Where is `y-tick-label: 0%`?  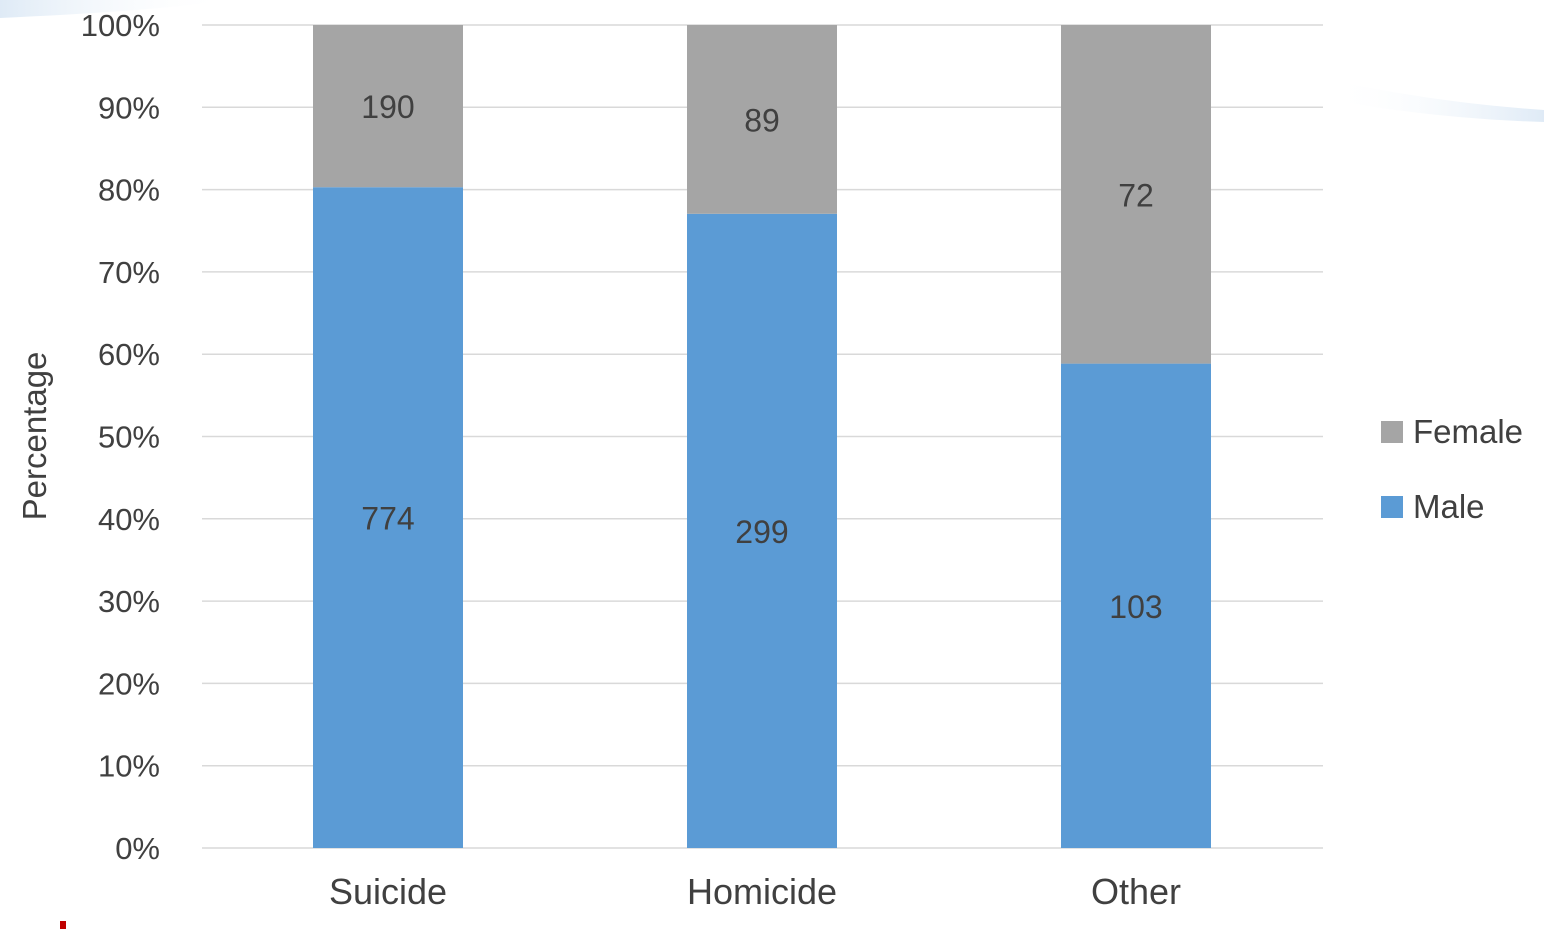
y-tick-label: 0% is located at coordinates (137, 848).